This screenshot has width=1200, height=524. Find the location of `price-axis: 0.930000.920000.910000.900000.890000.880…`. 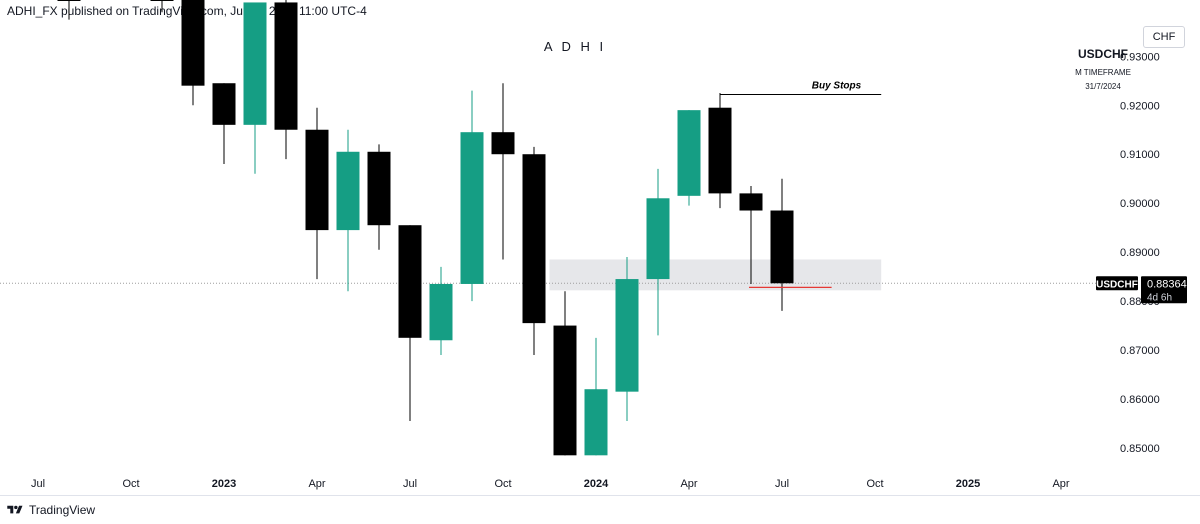

price-axis: 0.930000.920000.910000.900000.890000.880… is located at coordinates (1141, 253).